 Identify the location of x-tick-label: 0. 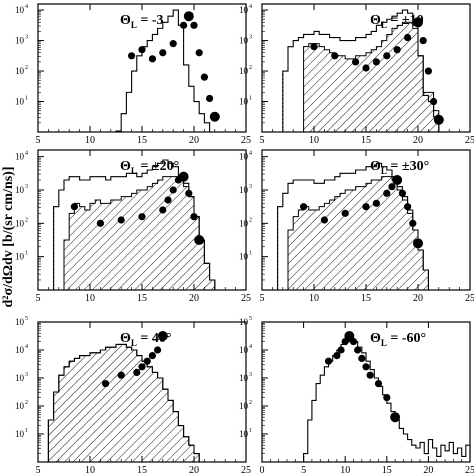
(262, 469).